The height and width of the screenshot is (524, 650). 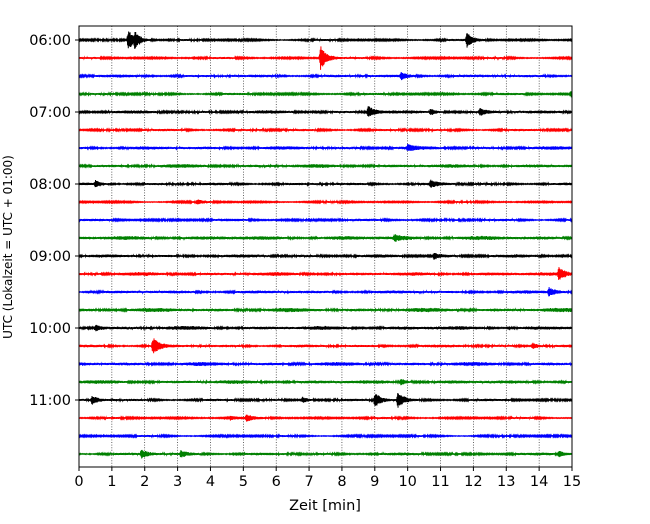 I want to click on x-tick-label: 7, so click(x=308, y=482).